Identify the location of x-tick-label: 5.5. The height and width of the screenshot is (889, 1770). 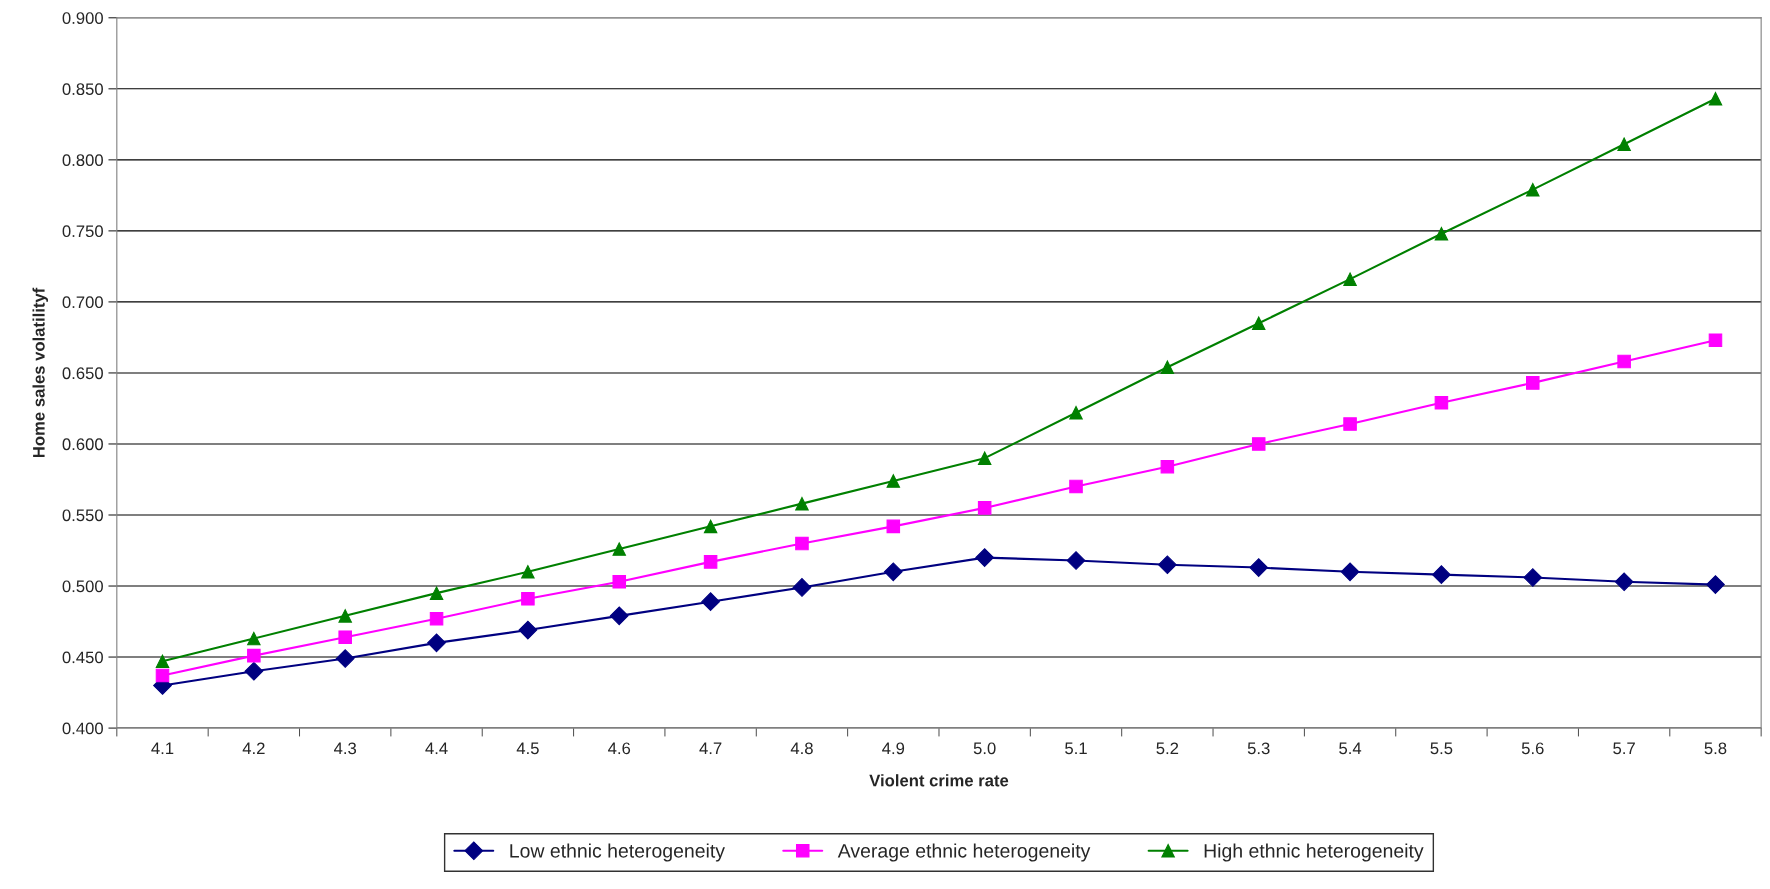
(1441, 748).